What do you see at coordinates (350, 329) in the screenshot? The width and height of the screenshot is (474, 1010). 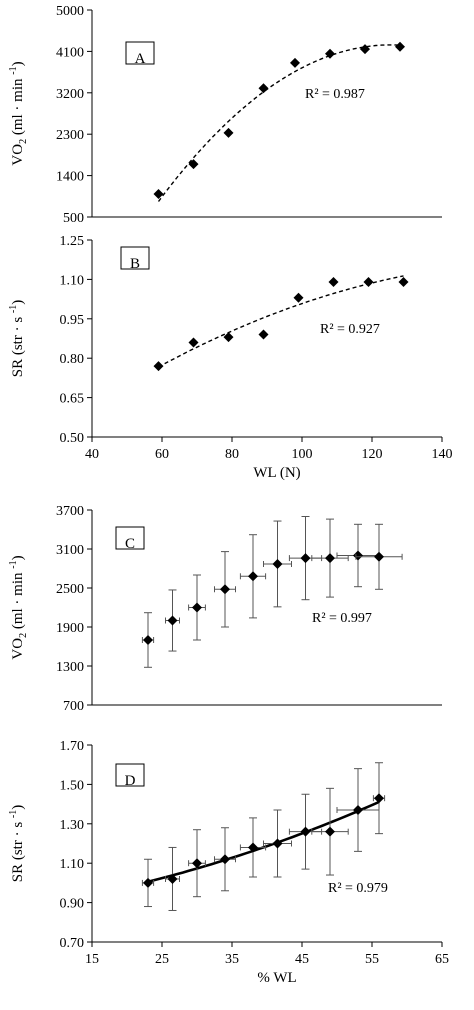 I see `r-squared-annotation: R² = 0.927` at bounding box center [350, 329].